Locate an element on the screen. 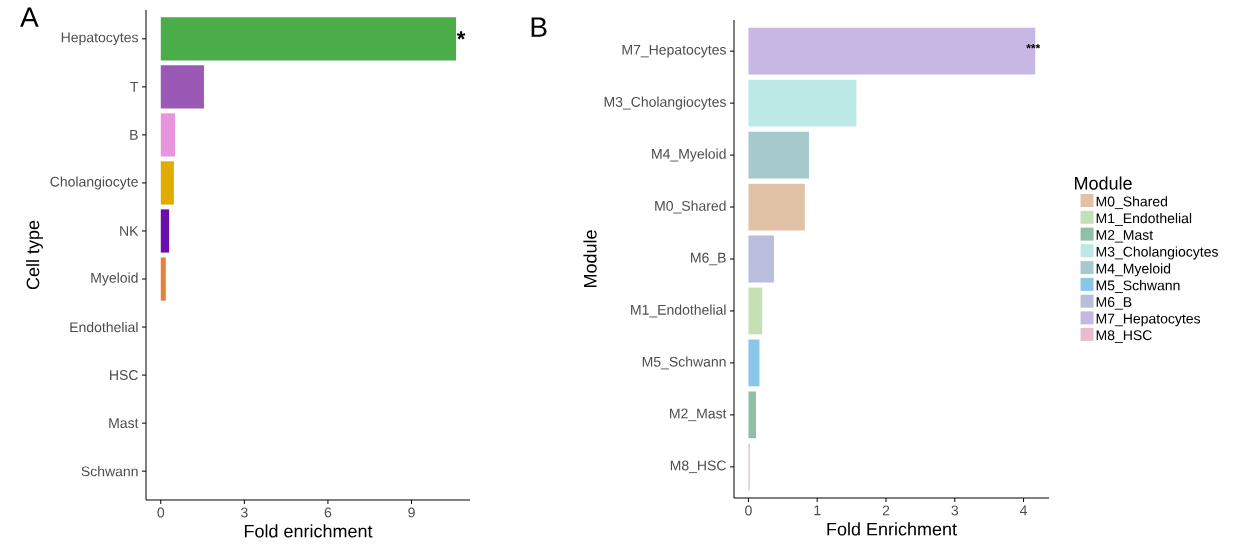  y-axis-title: Cell type is located at coordinates (34, 255).